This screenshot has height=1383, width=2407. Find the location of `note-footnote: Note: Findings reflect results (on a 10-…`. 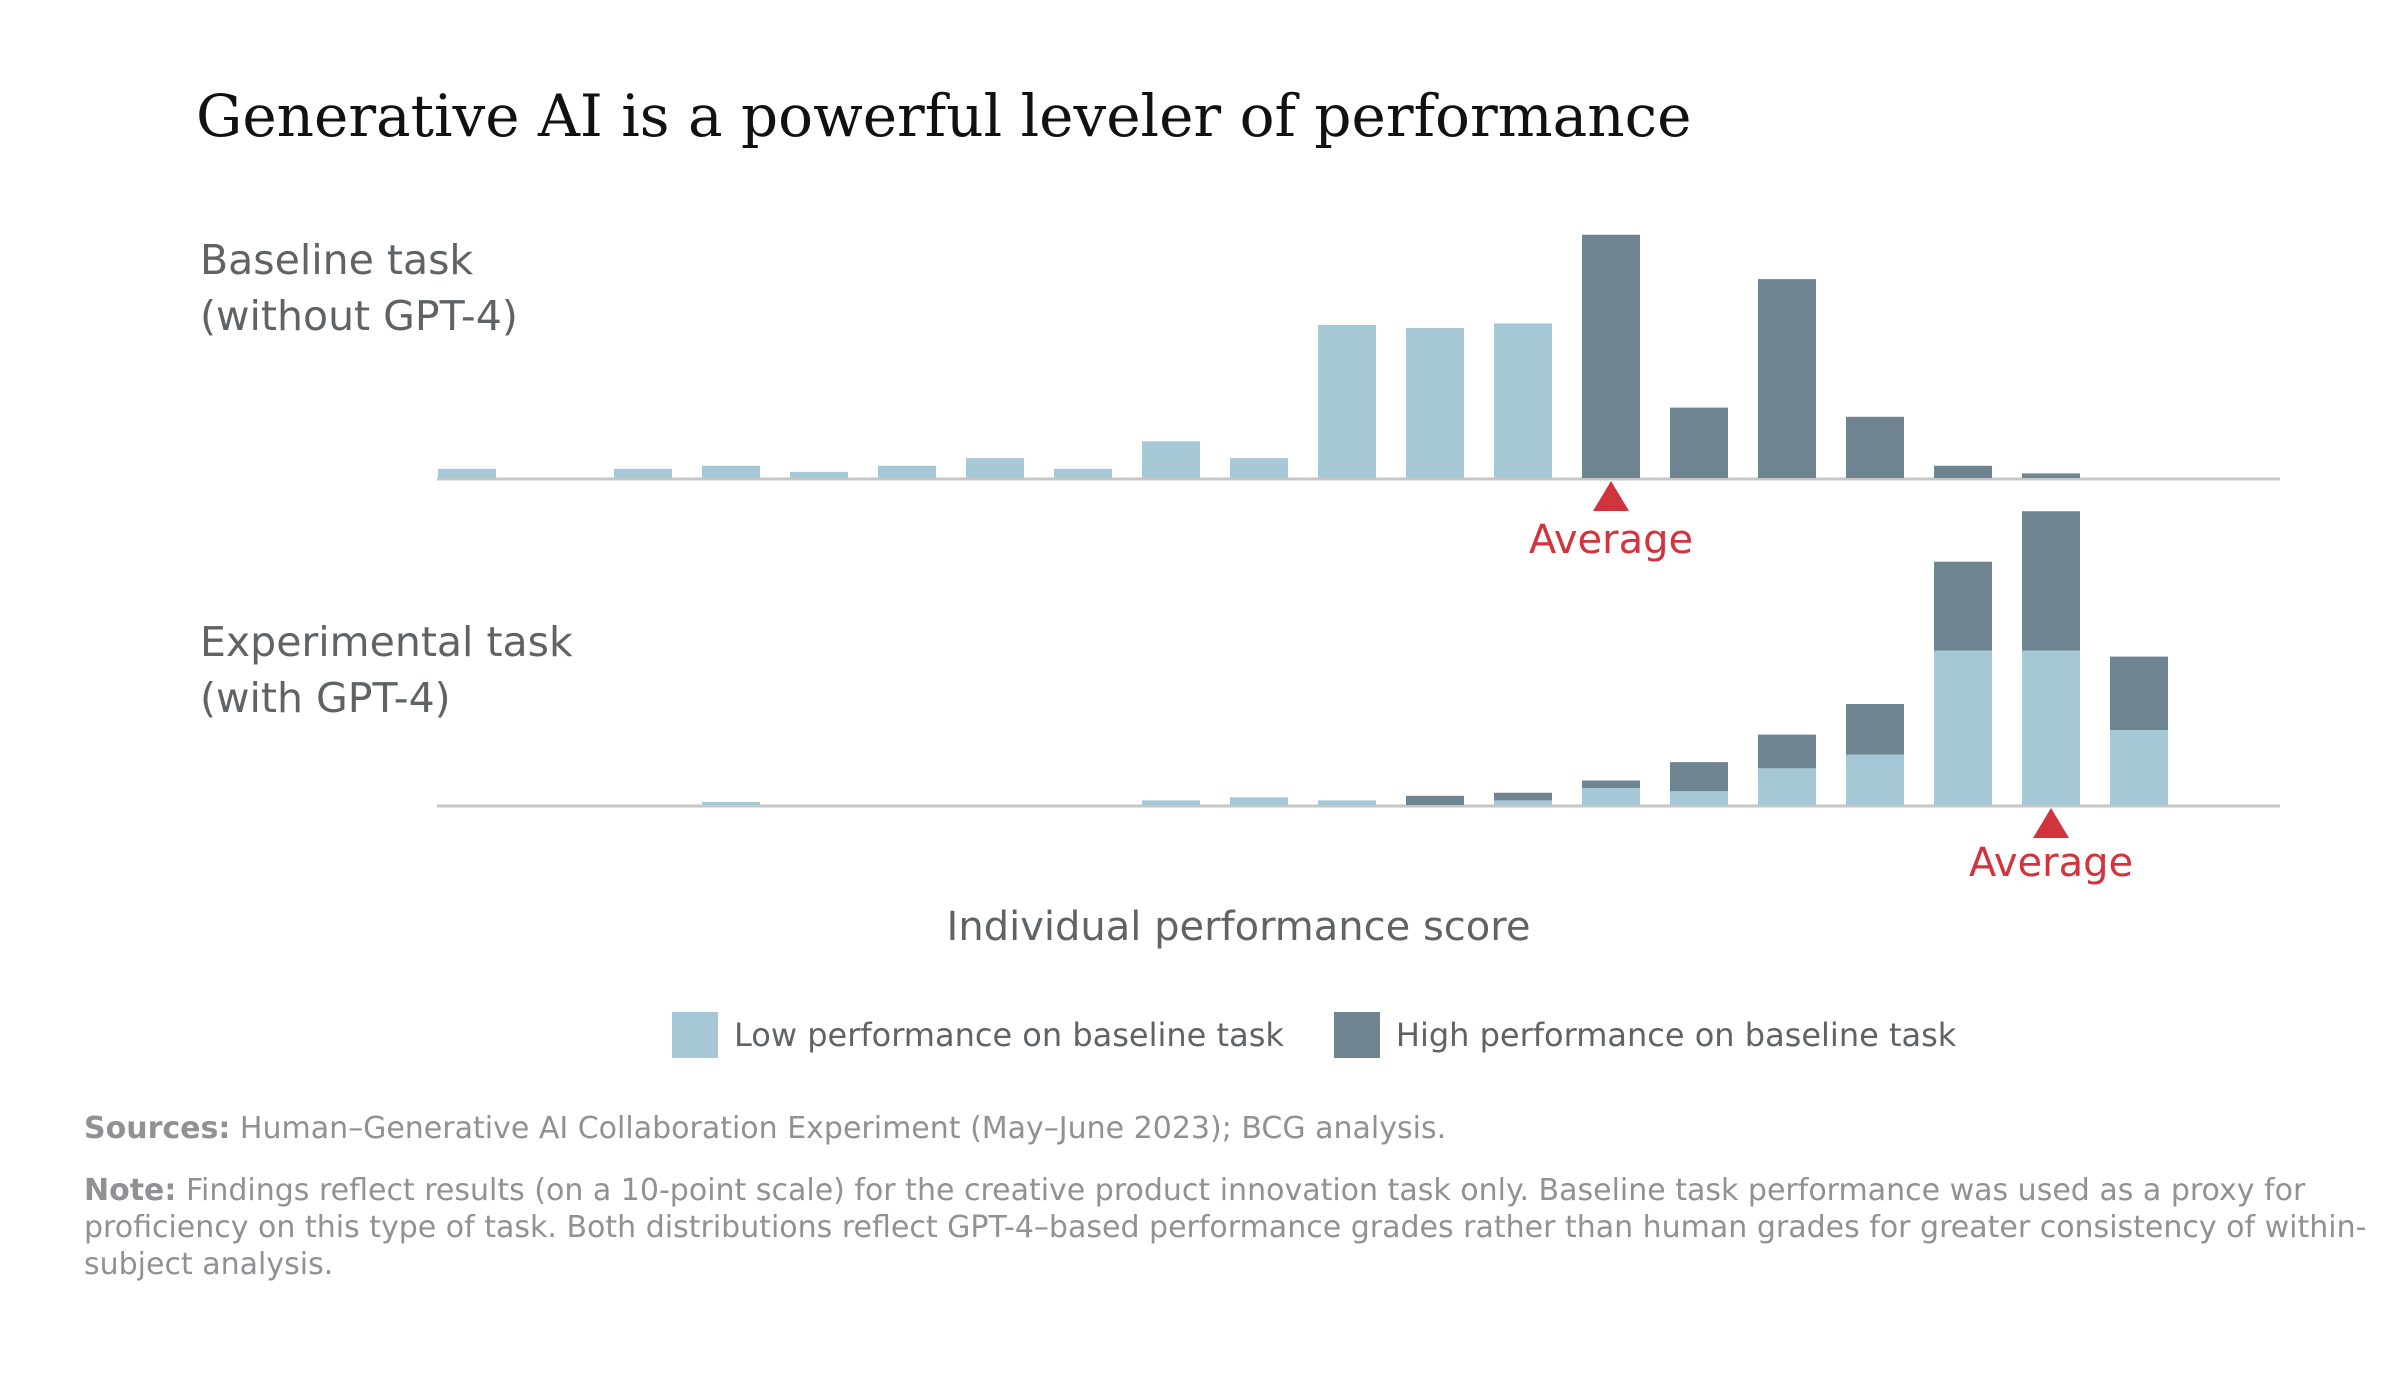

note-footnote: Note: Findings reflect results (on a 10-… is located at coordinates (1234, 1227).